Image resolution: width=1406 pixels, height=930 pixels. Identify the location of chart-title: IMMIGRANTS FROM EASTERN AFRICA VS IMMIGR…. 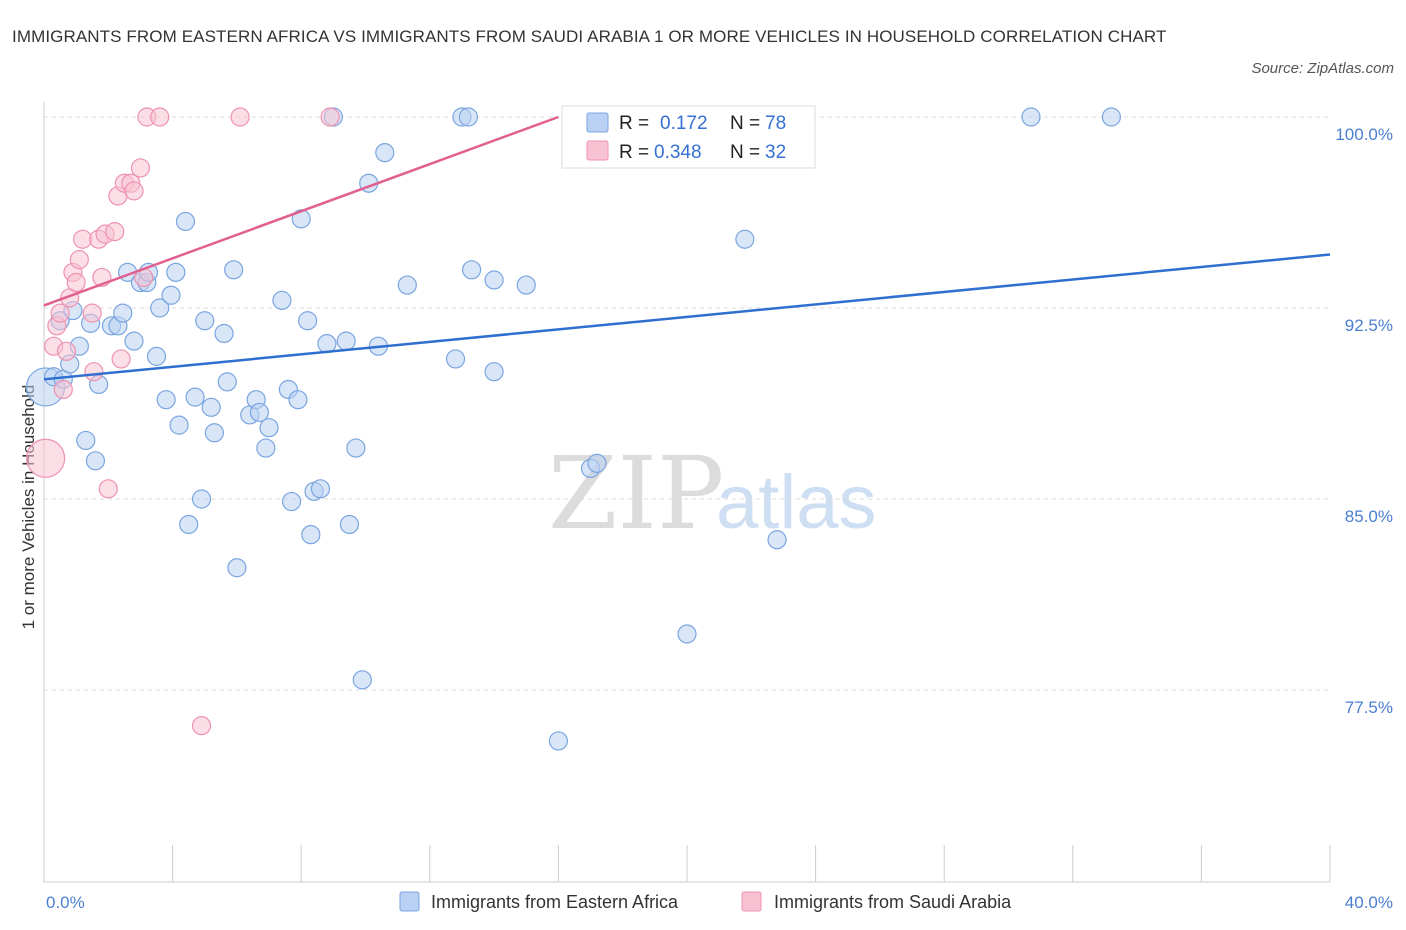
(589, 36).